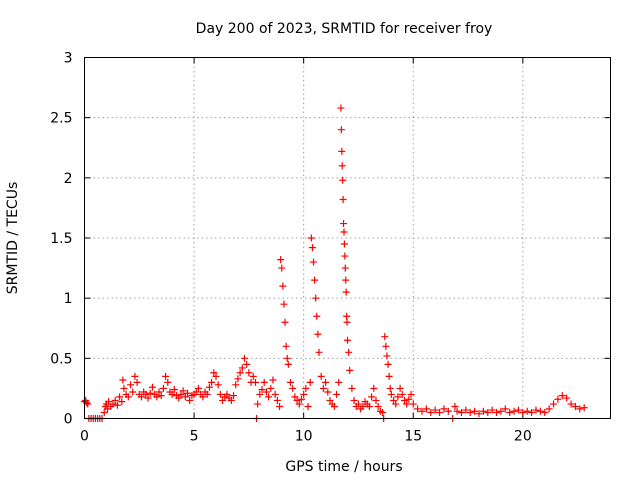 The width and height of the screenshot is (640, 480). What do you see at coordinates (194, 437) in the screenshot?
I see `x-tick-label: 5` at bounding box center [194, 437].